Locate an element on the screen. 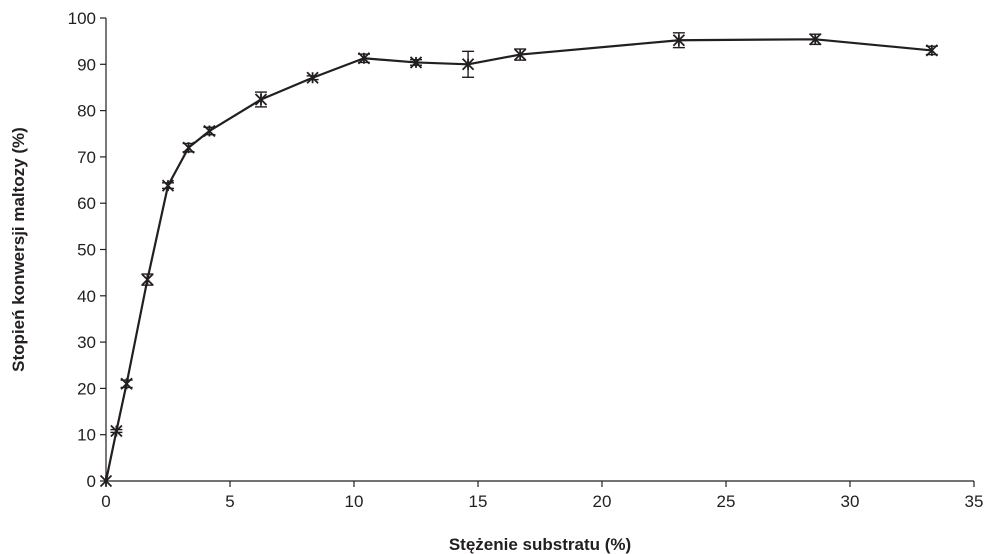 The image size is (990, 554). y-tick-label: 50 is located at coordinates (86, 250).